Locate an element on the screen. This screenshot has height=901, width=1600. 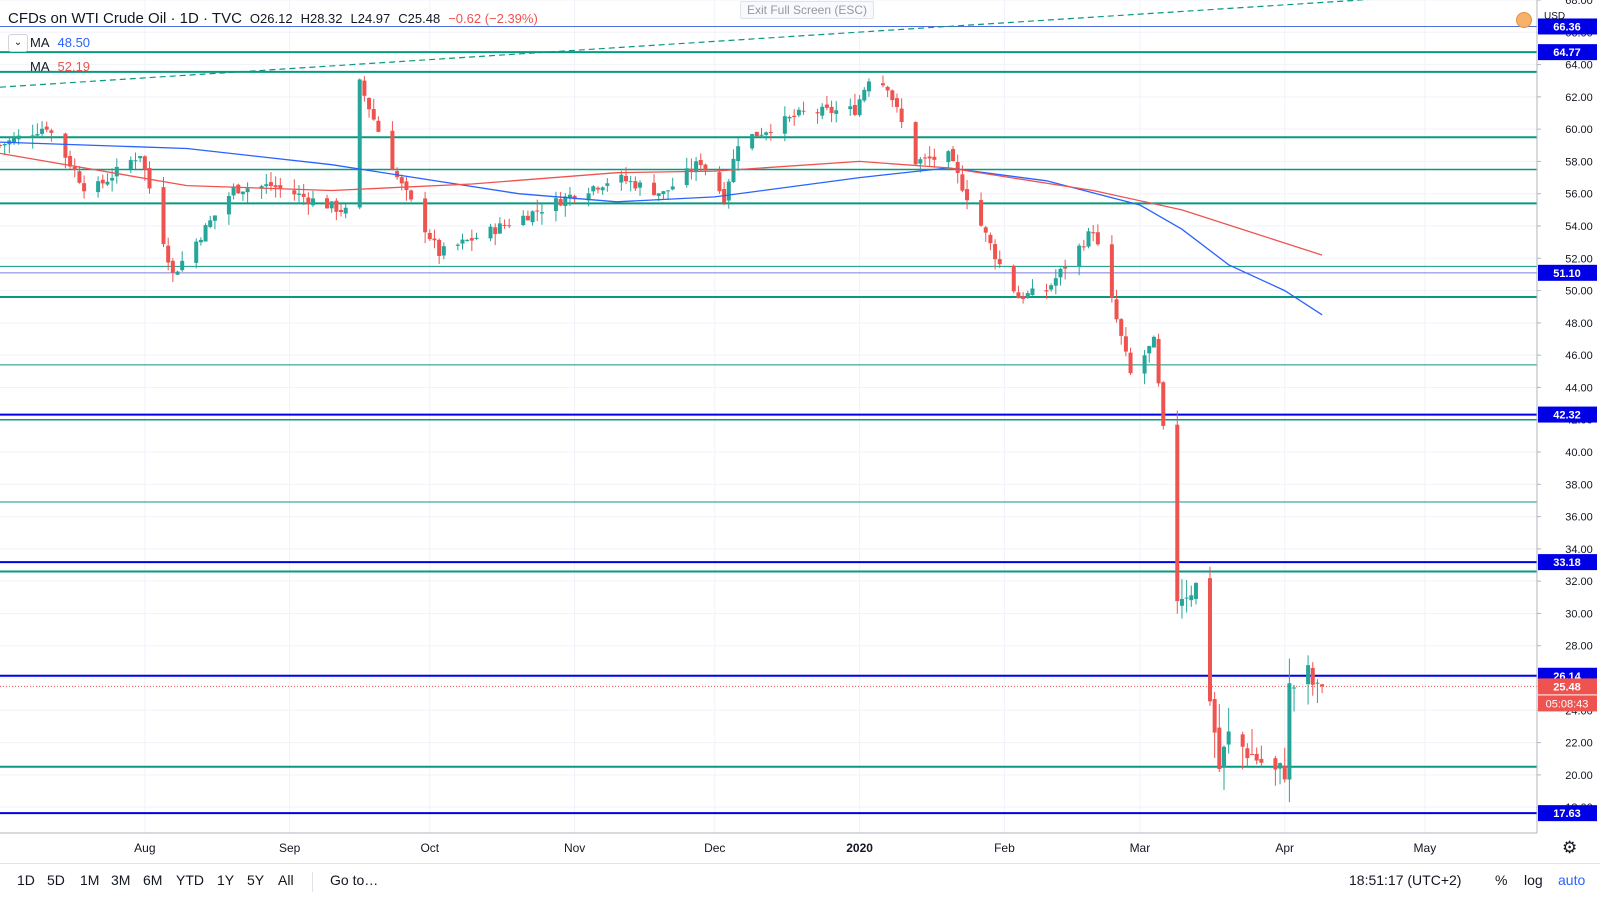
price-tick-label: 58.00 is located at coordinates (1579, 162).